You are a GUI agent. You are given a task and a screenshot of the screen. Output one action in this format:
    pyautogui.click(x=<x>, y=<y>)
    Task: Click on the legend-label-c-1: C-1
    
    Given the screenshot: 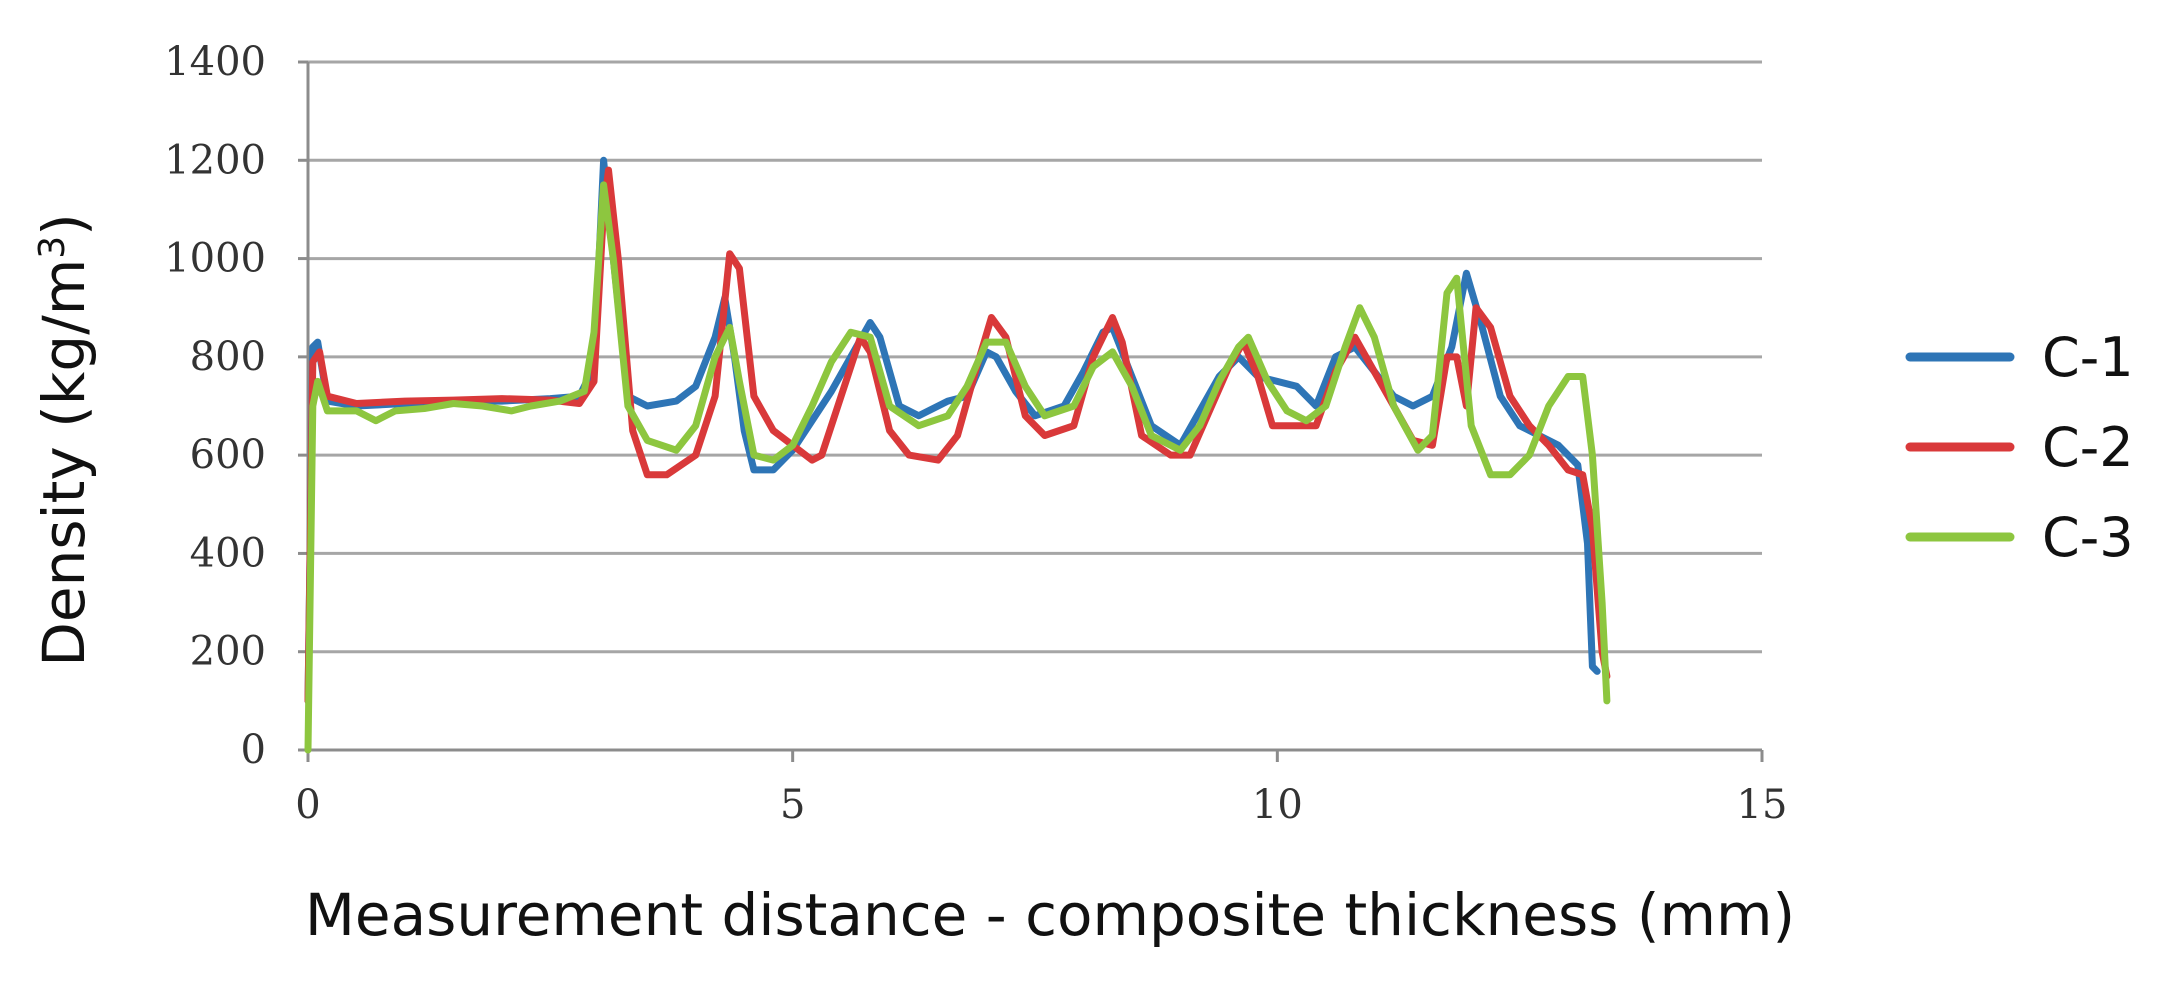 What is the action you would take?
    pyautogui.click(x=2088, y=357)
    